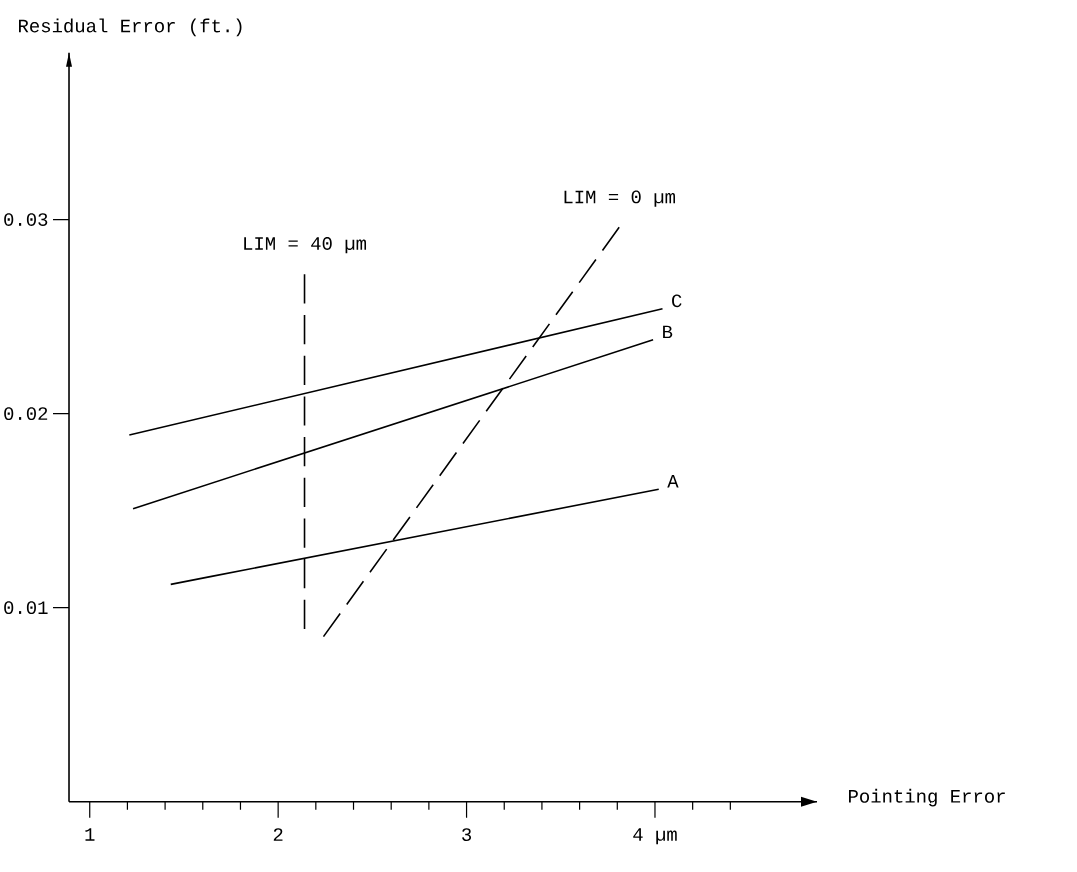 The image size is (1077, 872). I want to click on x-axis-title: Pointing Error, so click(927, 797).